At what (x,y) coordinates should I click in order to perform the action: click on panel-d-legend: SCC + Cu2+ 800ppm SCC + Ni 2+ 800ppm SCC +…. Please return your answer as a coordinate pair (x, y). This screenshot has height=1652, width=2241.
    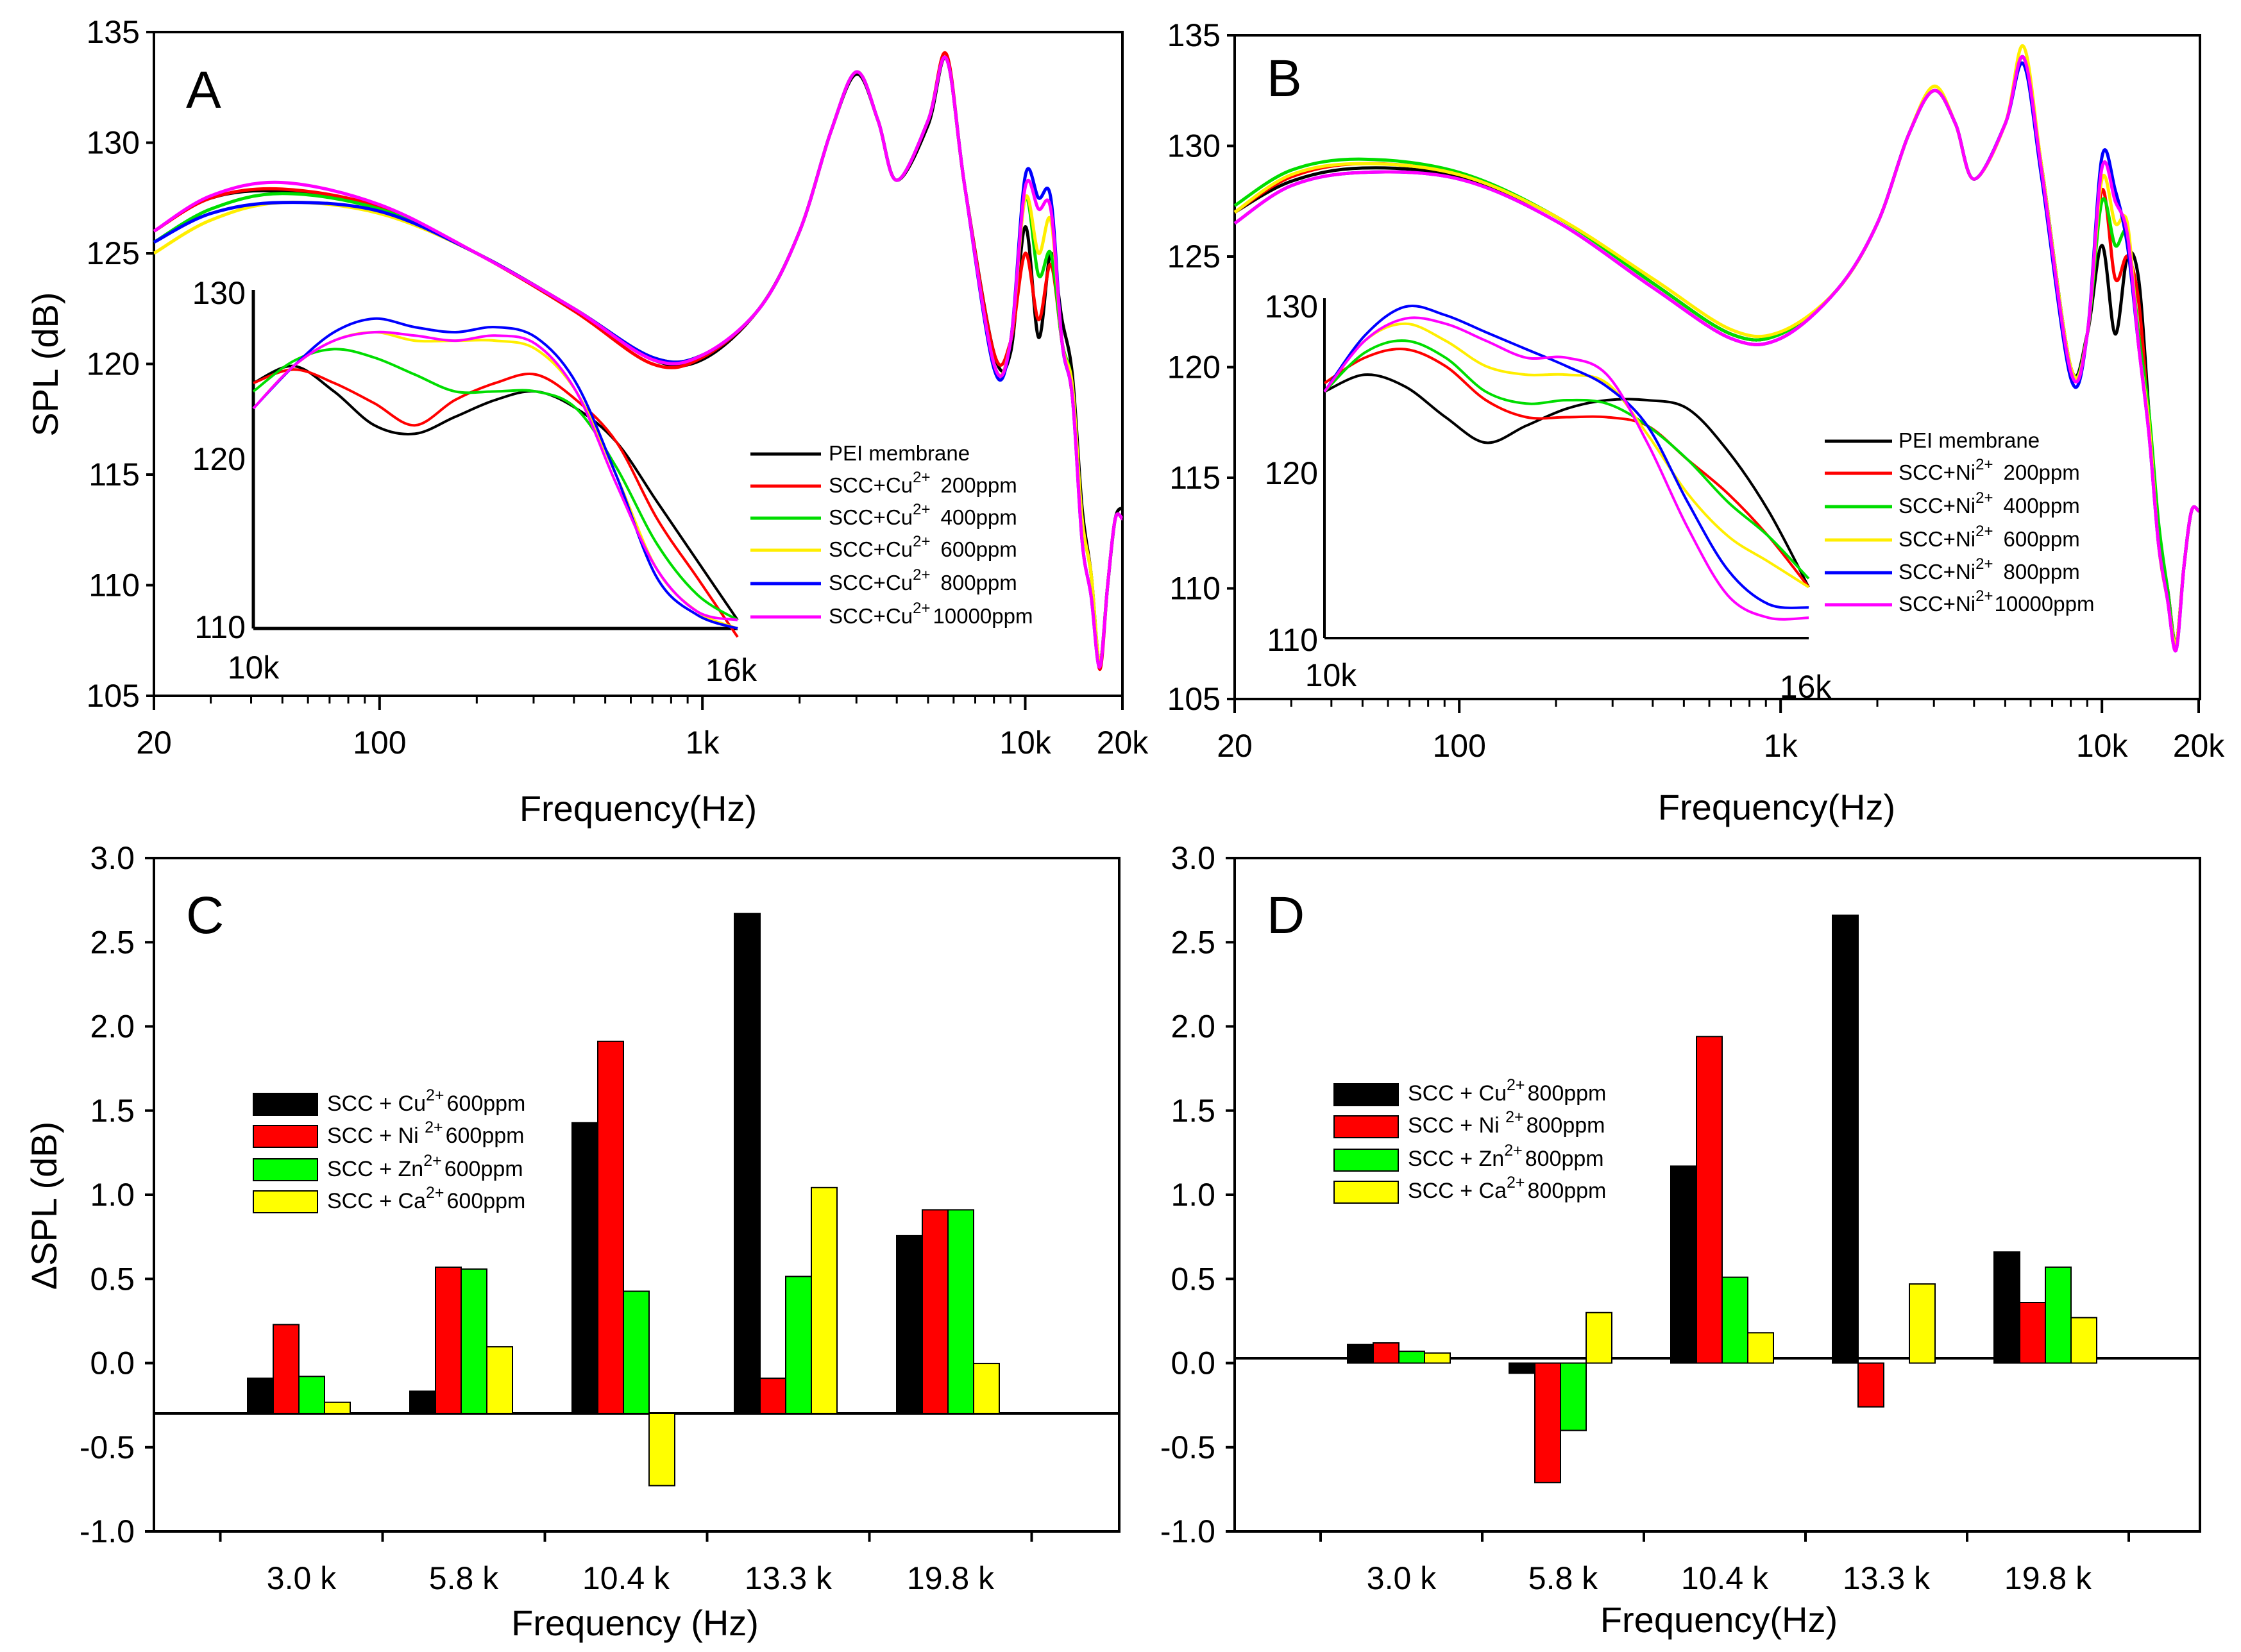
    Looking at the image, I should click on (1469, 1140).